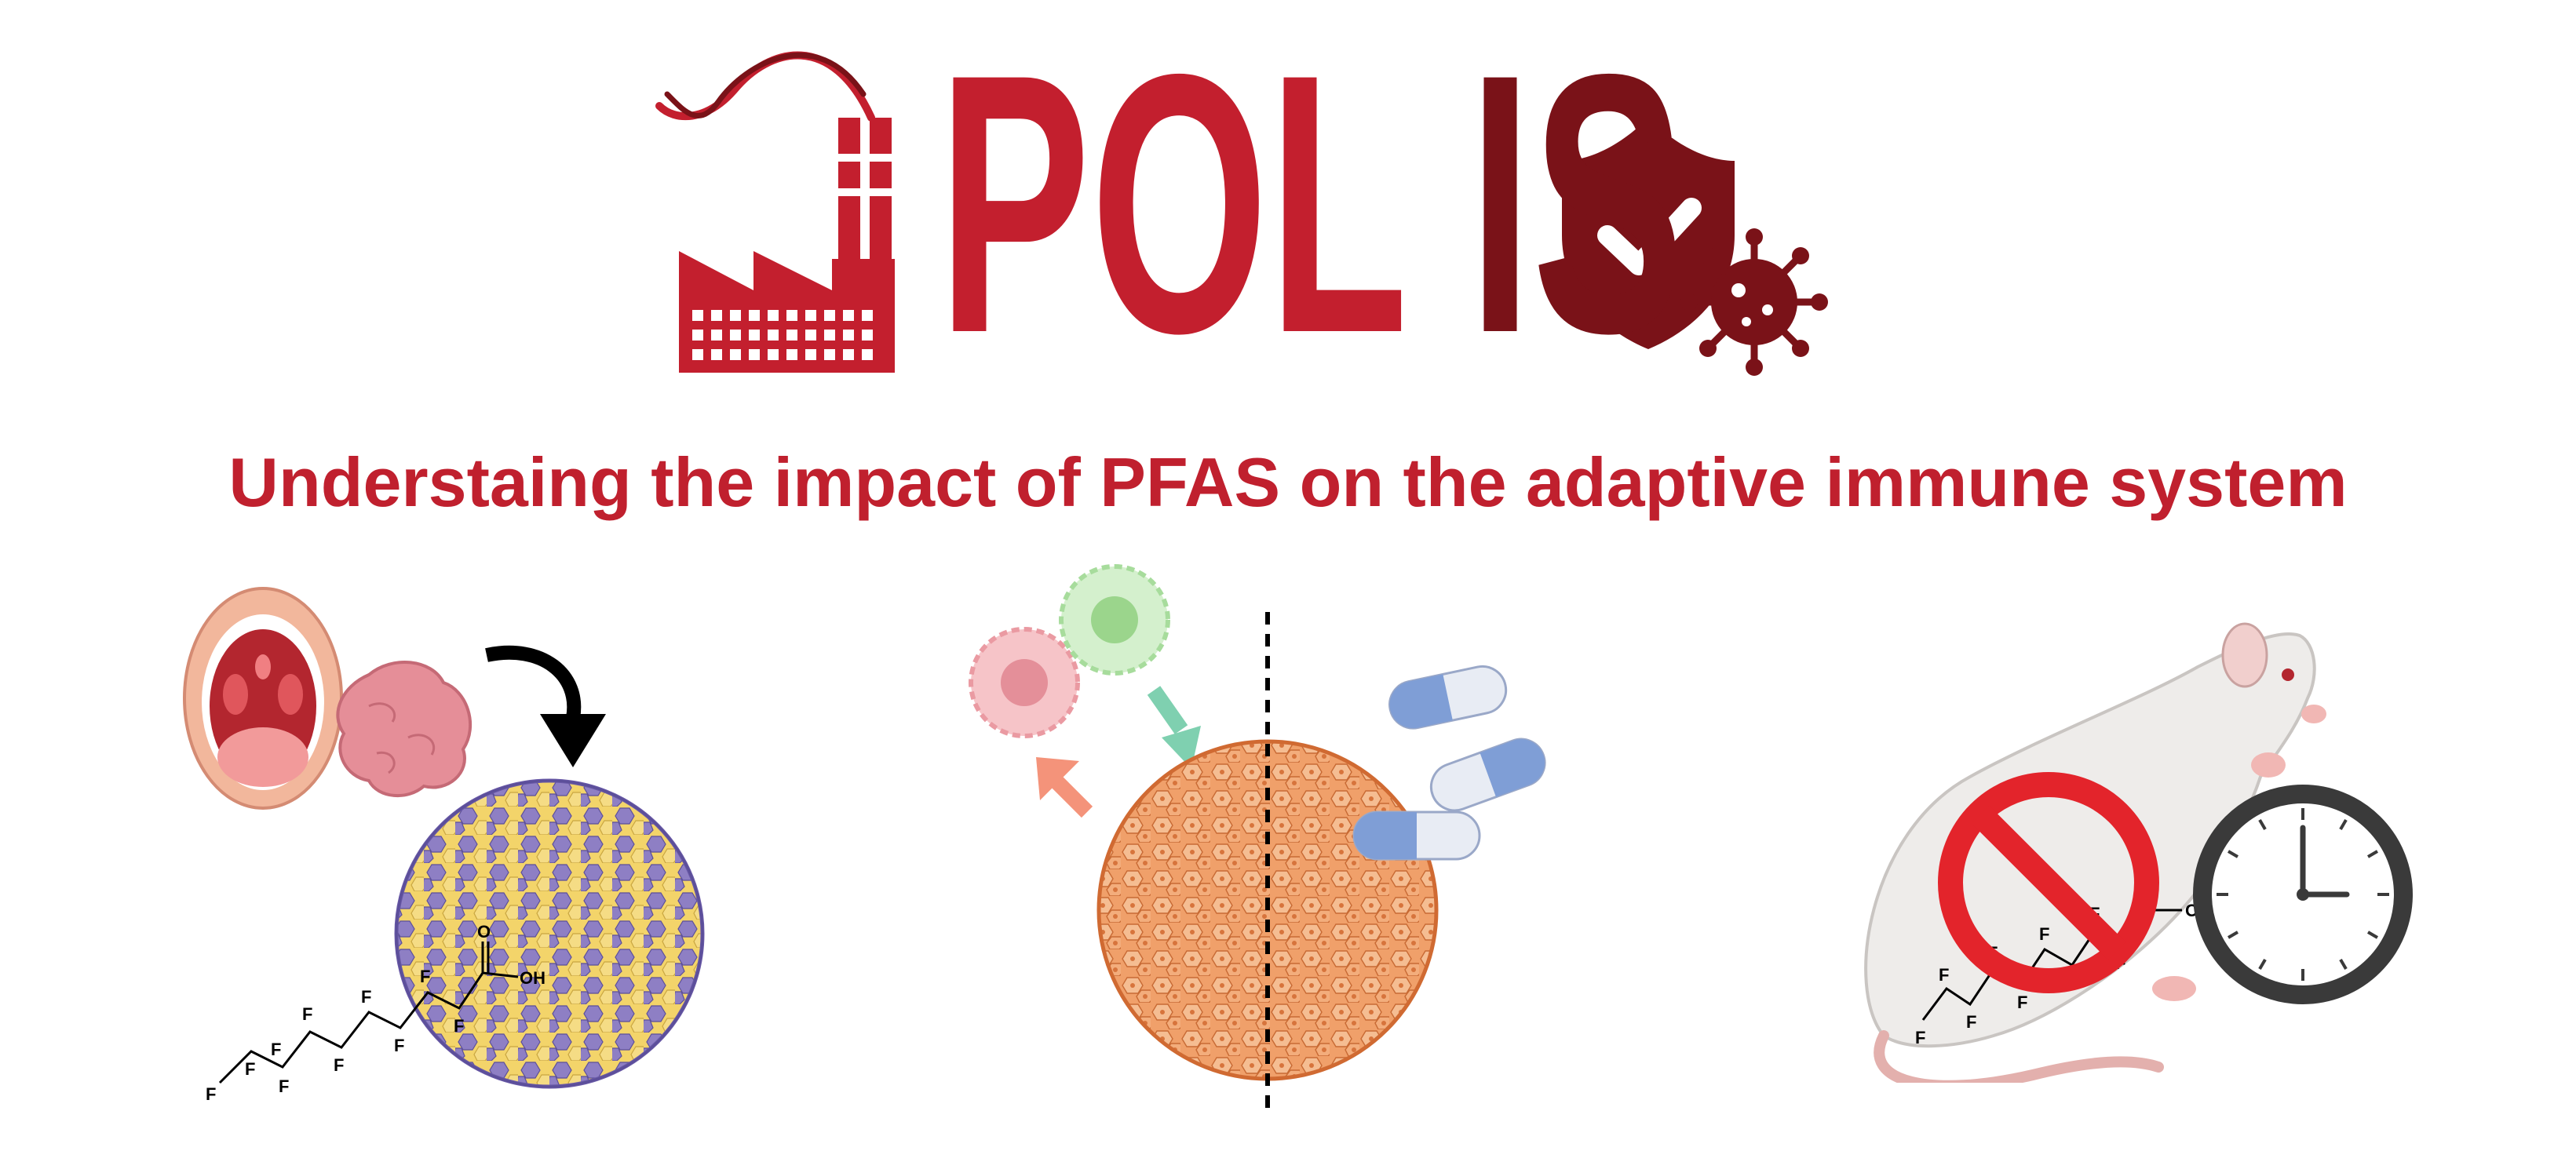 The width and height of the screenshot is (2576, 1151). What do you see at coordinates (1114, 620) in the screenshot?
I see `immune-cell-green-icon` at bounding box center [1114, 620].